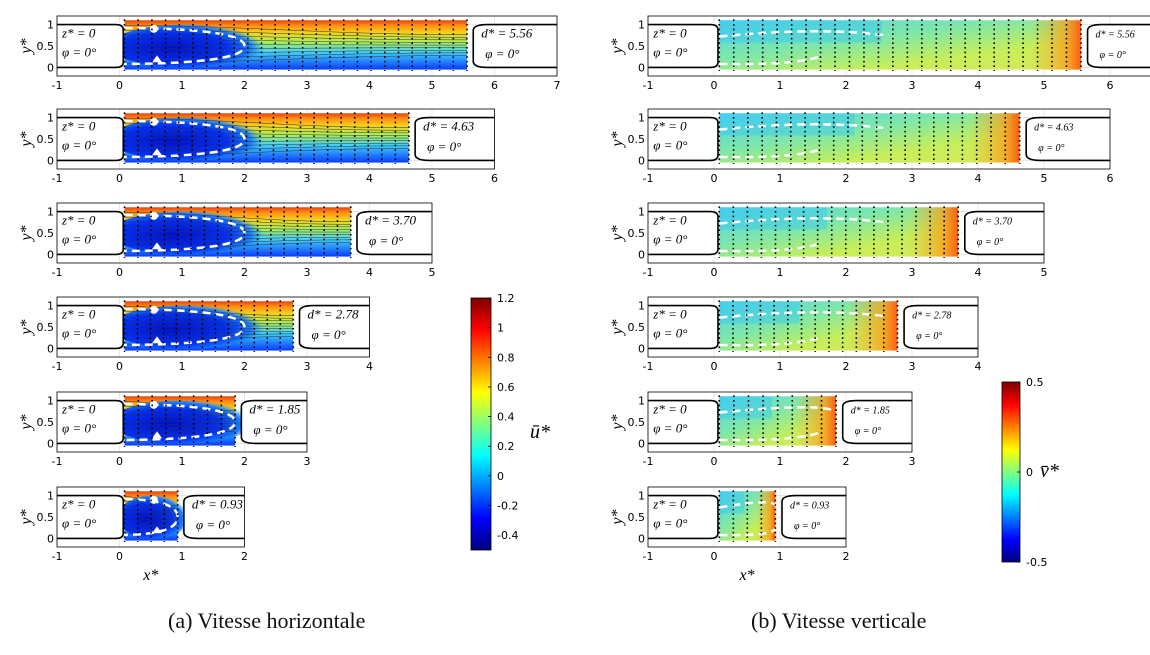 The image size is (1150, 655). What do you see at coordinates (449, 125) in the screenshot?
I see `d-label: d* = 4.63` at bounding box center [449, 125].